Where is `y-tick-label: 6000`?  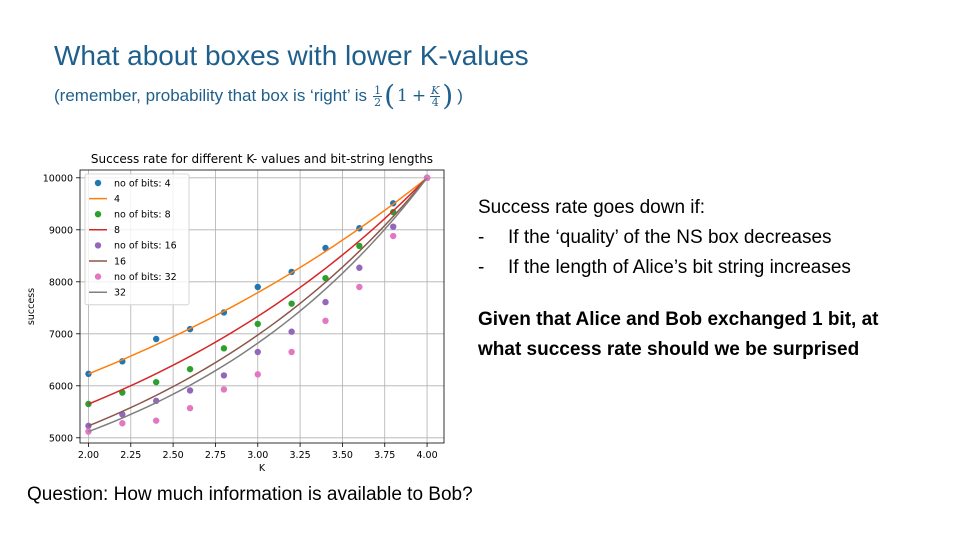
y-tick-label: 6000 is located at coordinates (61, 386).